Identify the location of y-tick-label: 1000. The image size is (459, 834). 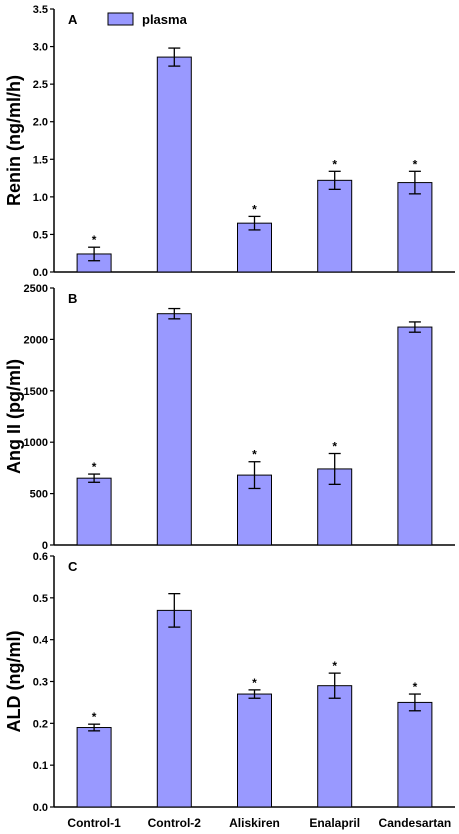
(36, 443).